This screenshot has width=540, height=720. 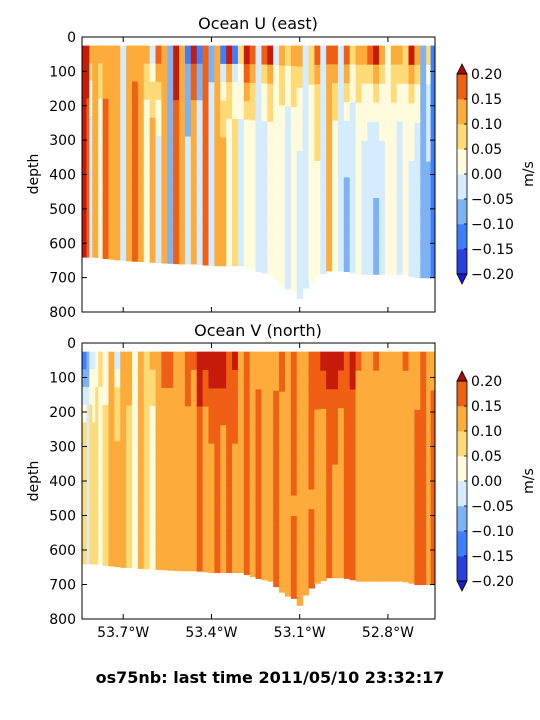 I want to click on colorbar-segment, so click(x=462, y=494).